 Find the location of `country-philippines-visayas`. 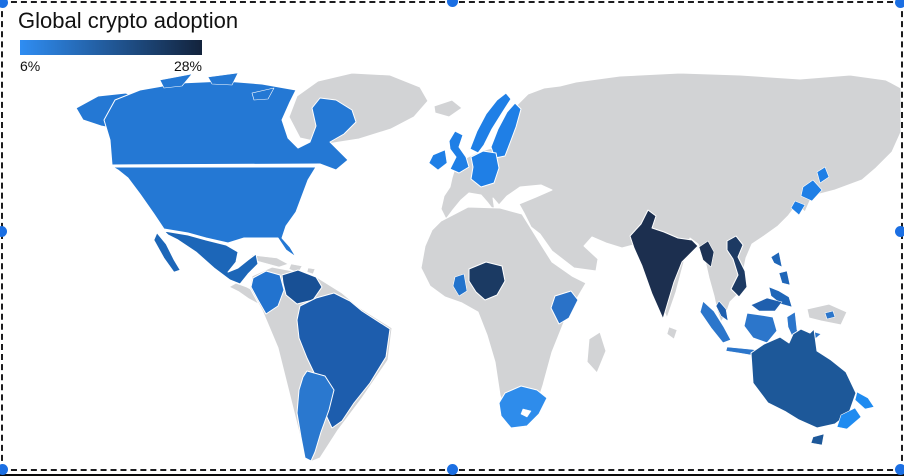

country-philippines-visayas is located at coordinates (784, 278).